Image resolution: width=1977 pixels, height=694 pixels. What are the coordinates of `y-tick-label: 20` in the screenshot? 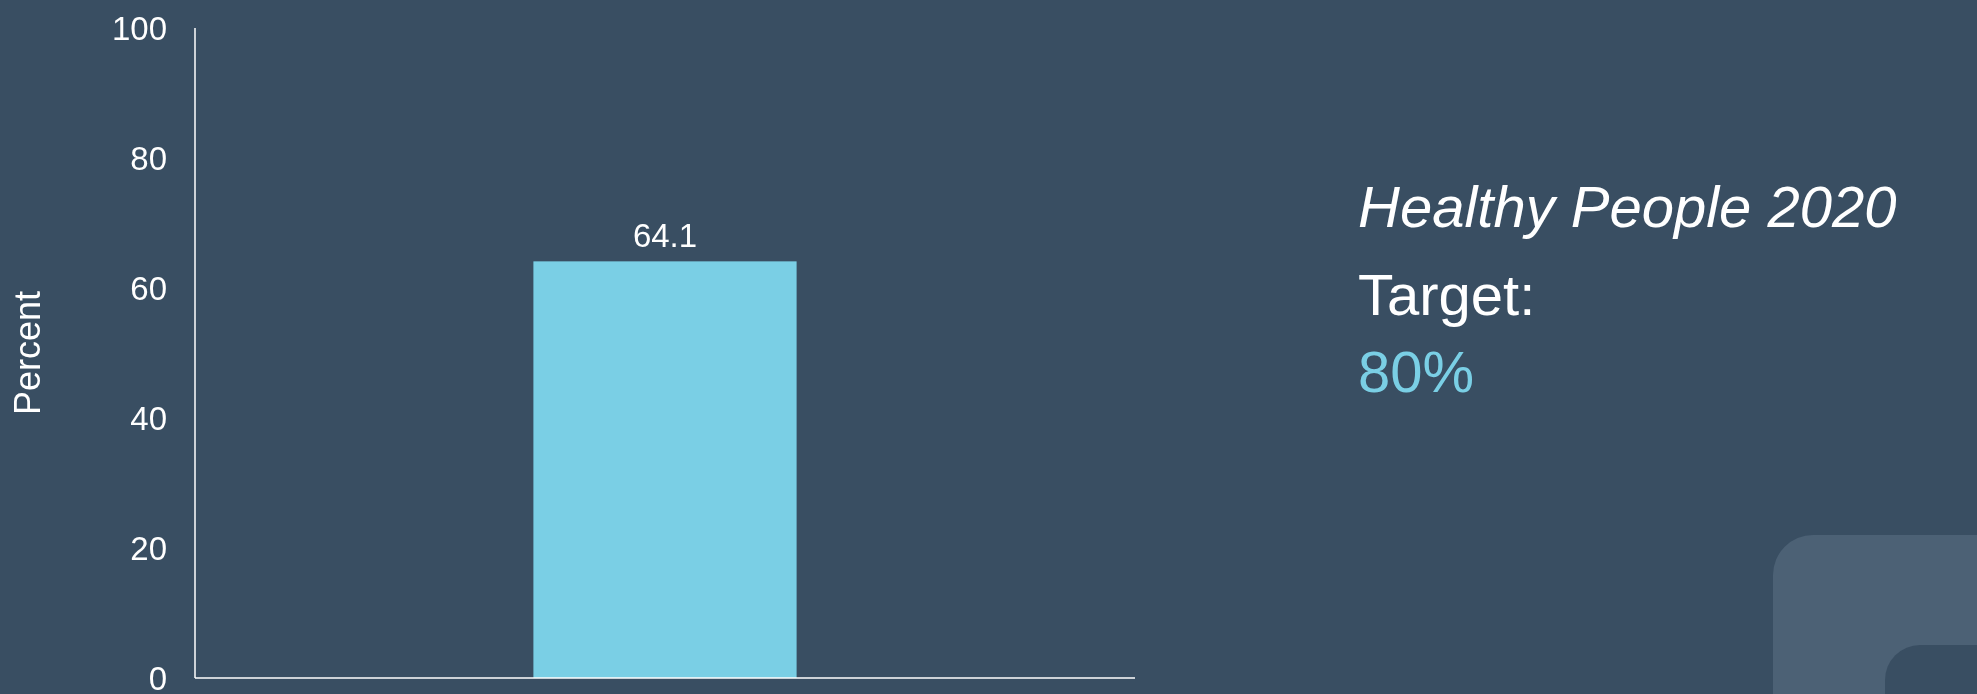 It's located at (148, 548).